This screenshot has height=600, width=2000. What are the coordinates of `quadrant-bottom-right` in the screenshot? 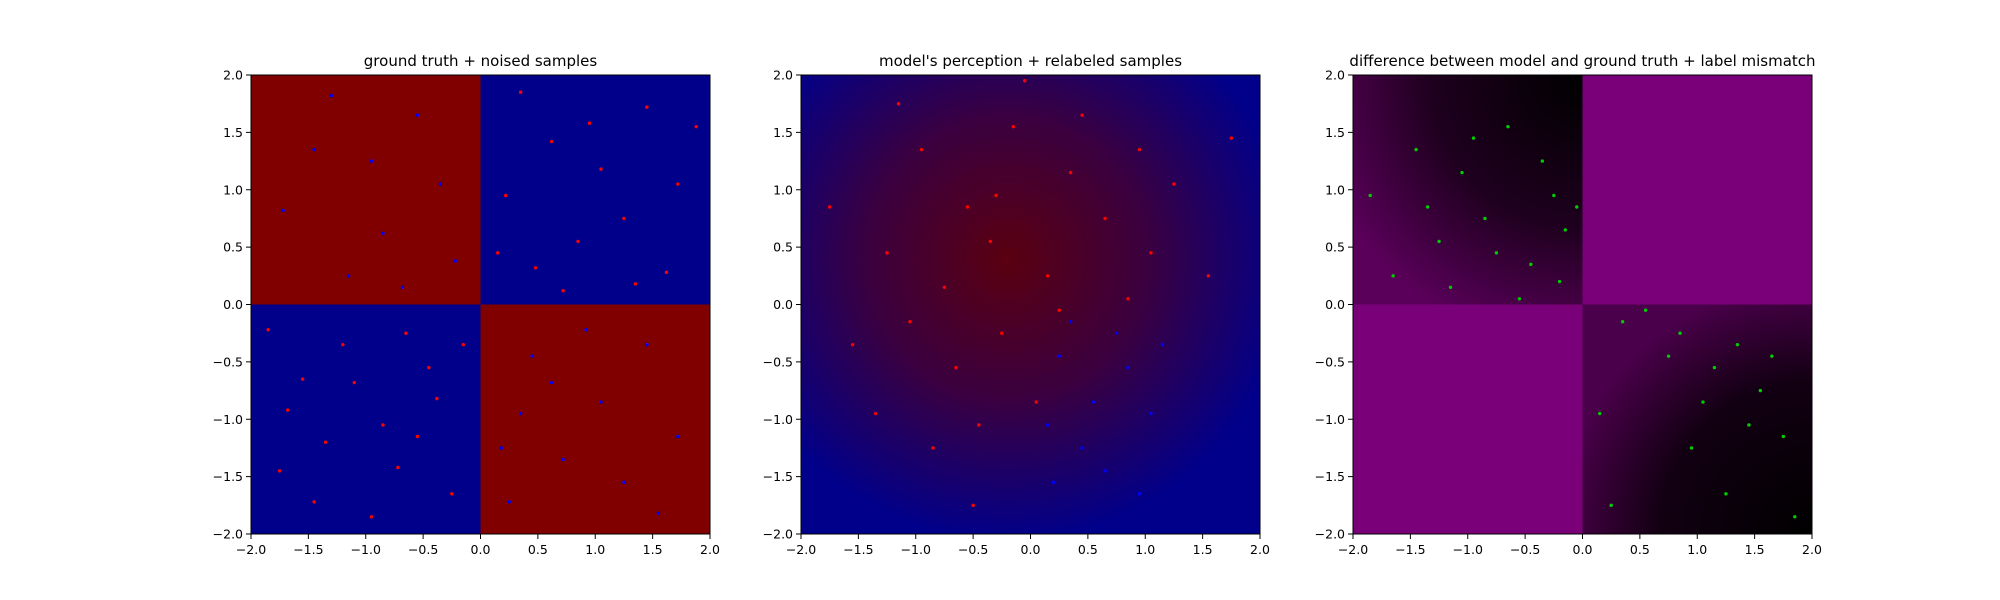 It's located at (595, 419).